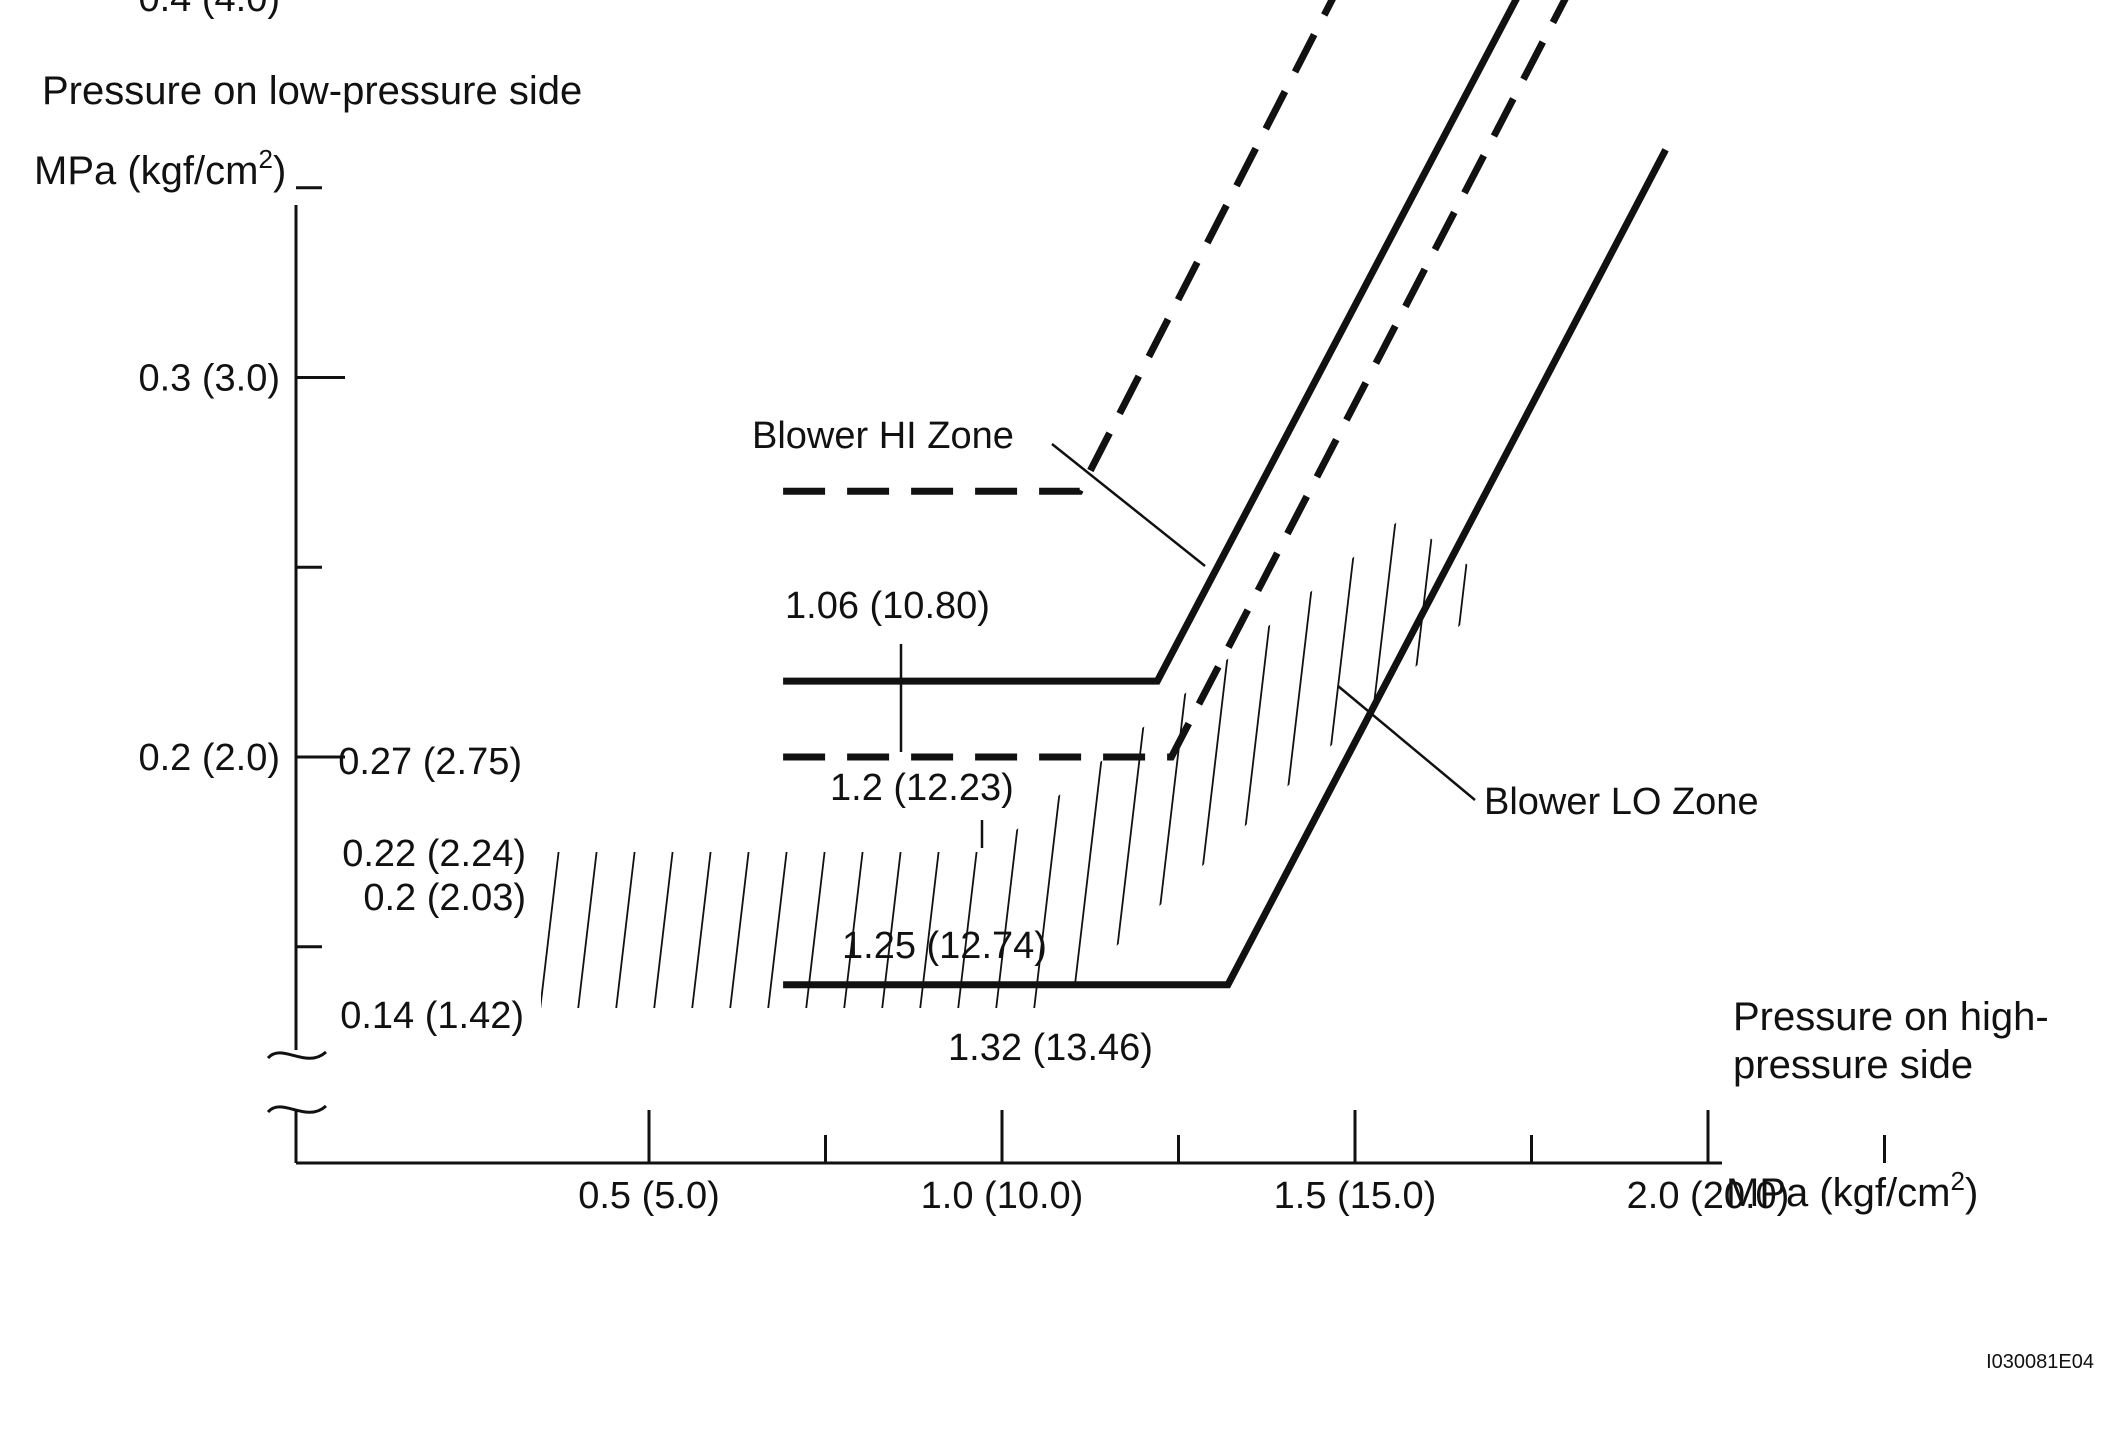 The image size is (2124, 1436). What do you see at coordinates (297, 684) in the screenshot?
I see `y-axis` at bounding box center [297, 684].